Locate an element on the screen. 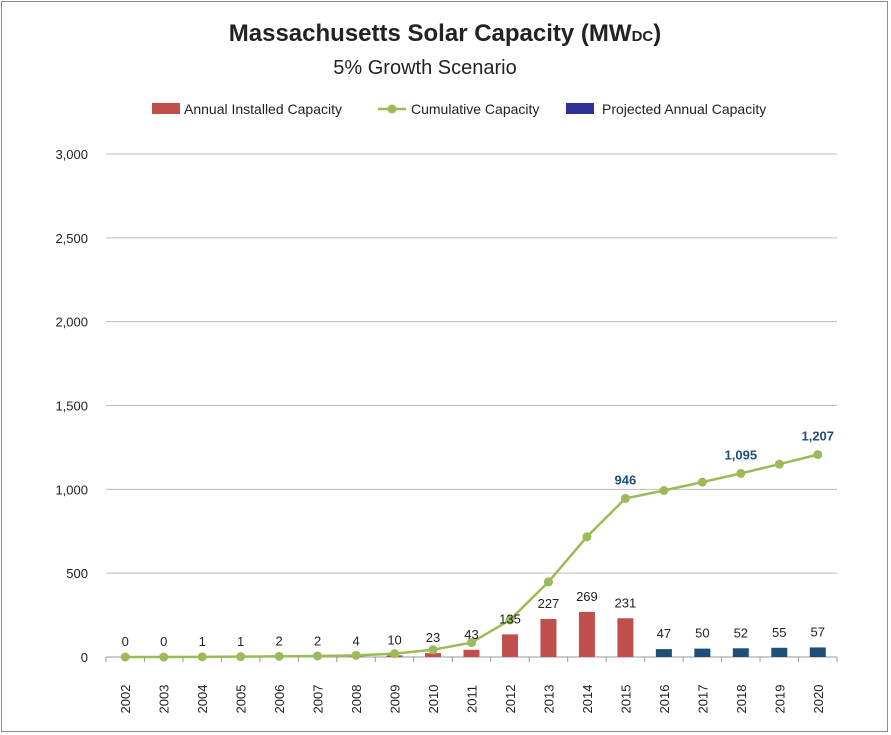 The width and height of the screenshot is (891, 735). x-tick-label: 2014 is located at coordinates (587, 699).